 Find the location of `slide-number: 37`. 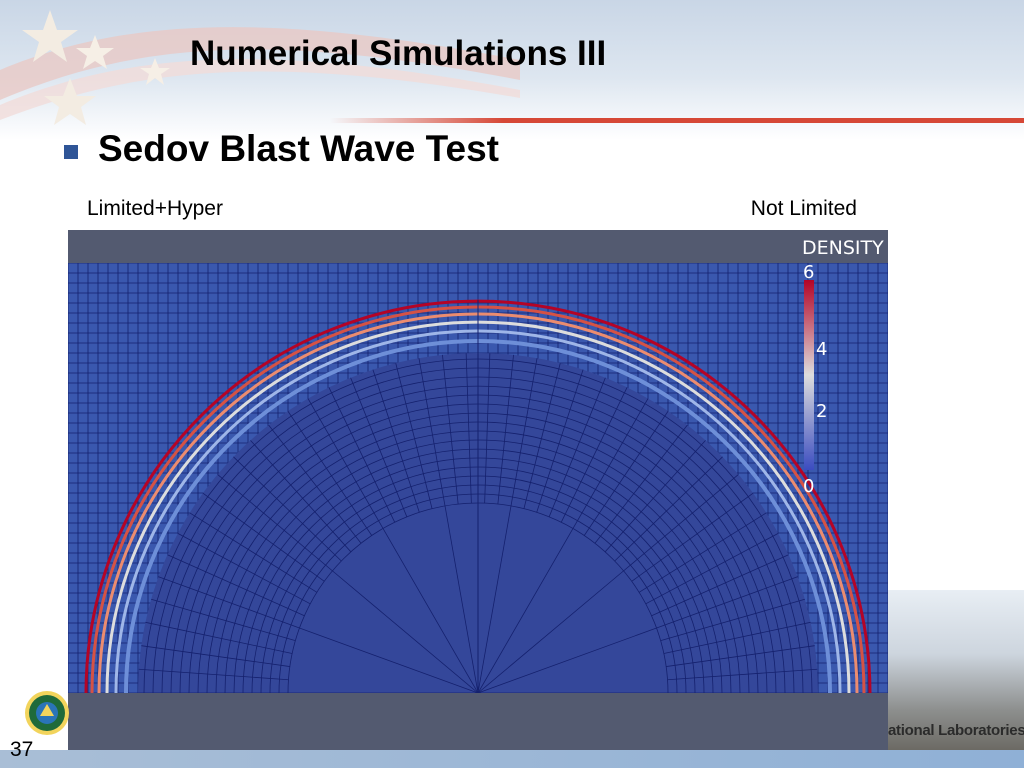

slide-number: 37 is located at coordinates (22, 749).